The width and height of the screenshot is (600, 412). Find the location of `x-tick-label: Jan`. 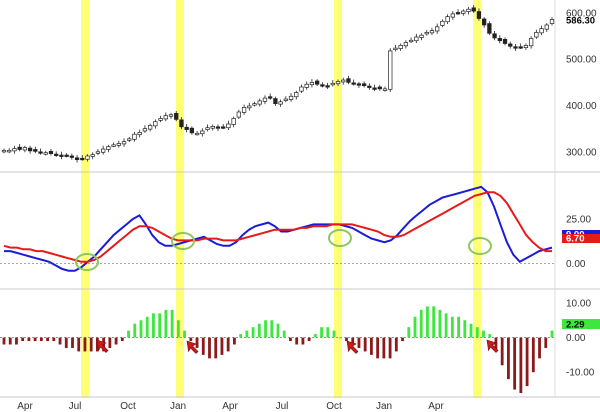

x-tick-label: Jan is located at coordinates (384, 406).